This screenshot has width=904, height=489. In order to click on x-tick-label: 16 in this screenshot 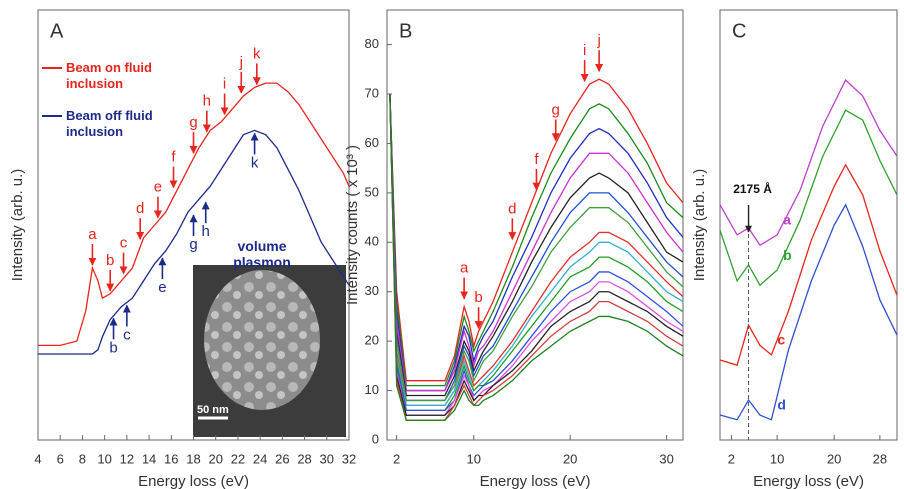, I will do `click(171, 458)`.